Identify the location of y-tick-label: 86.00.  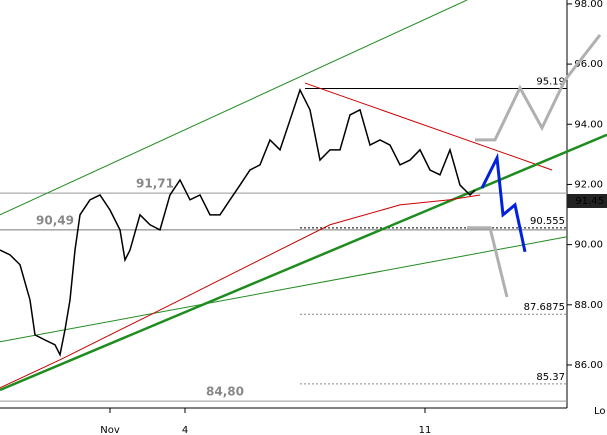
(588, 365).